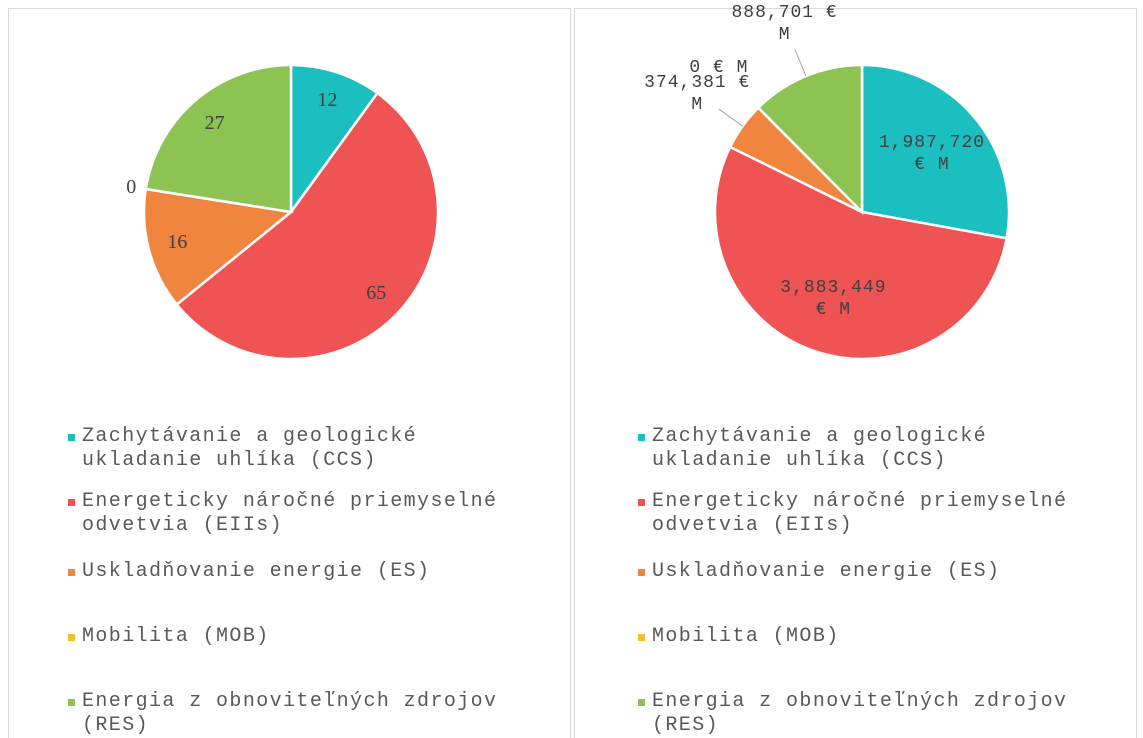 This screenshot has width=1143, height=738. What do you see at coordinates (327, 100) in the screenshot?
I see `data-label: 12` at bounding box center [327, 100].